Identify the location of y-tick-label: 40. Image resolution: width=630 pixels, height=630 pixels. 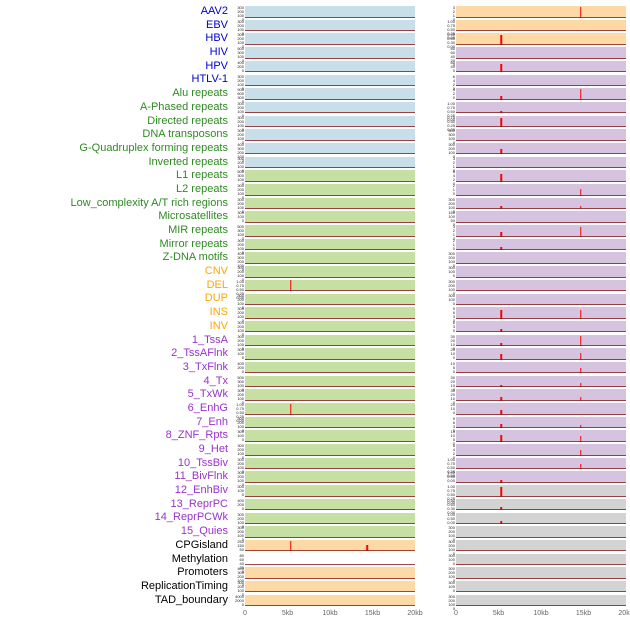
(452, 66).